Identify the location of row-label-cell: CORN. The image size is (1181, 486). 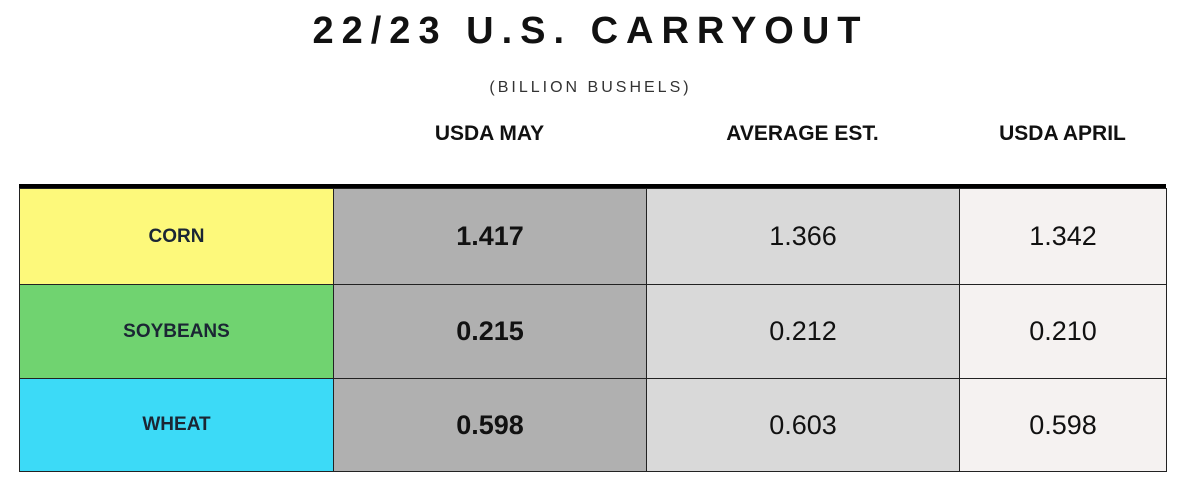
(176, 236).